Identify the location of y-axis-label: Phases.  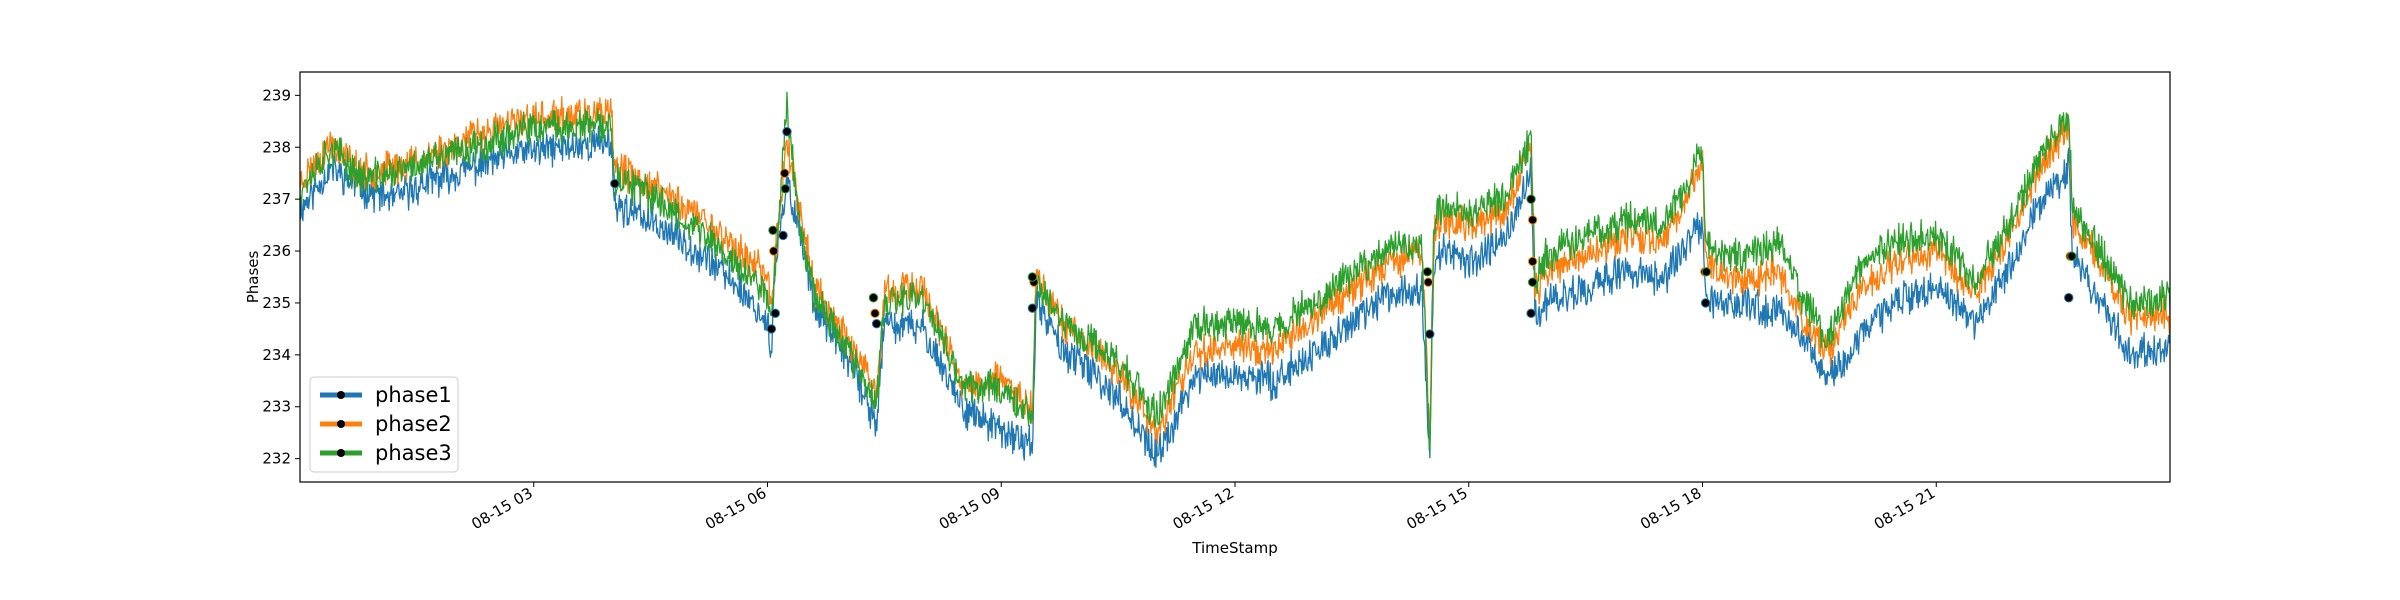
(253, 277).